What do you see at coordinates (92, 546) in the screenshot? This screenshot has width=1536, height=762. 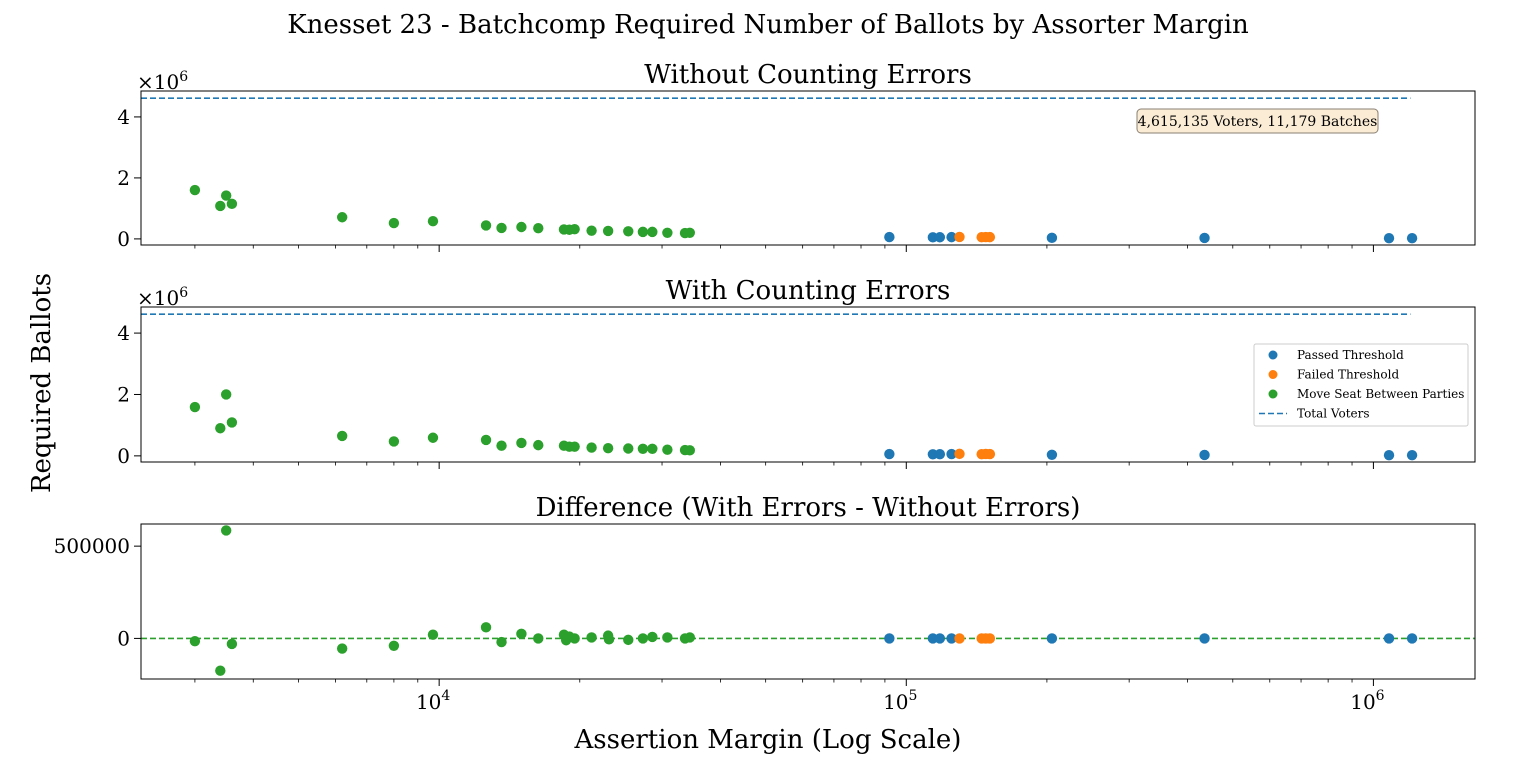 I see `y-tick-label: 500000` at bounding box center [92, 546].